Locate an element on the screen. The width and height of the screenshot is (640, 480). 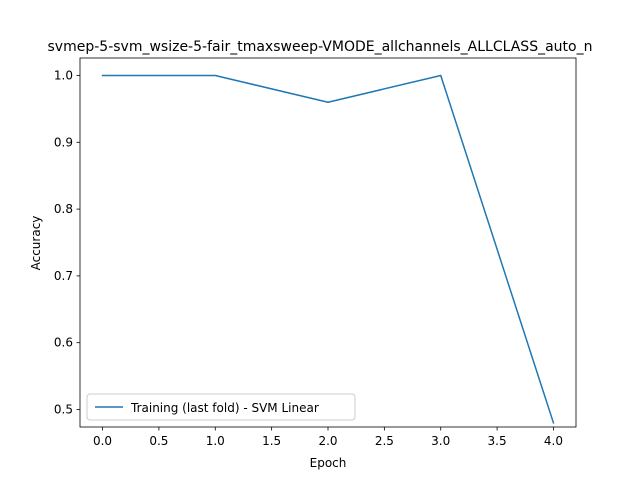
x-tick-label: 0.0 is located at coordinates (102, 441).